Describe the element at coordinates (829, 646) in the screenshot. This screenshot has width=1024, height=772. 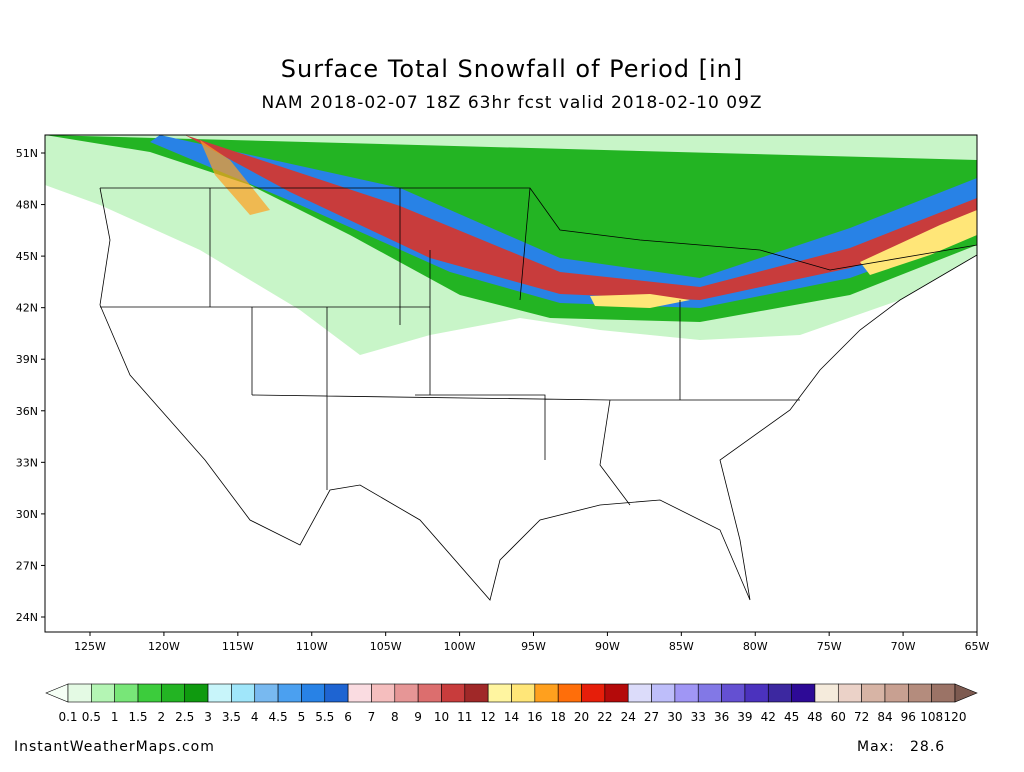
I see `lon-label: 75W` at that location.